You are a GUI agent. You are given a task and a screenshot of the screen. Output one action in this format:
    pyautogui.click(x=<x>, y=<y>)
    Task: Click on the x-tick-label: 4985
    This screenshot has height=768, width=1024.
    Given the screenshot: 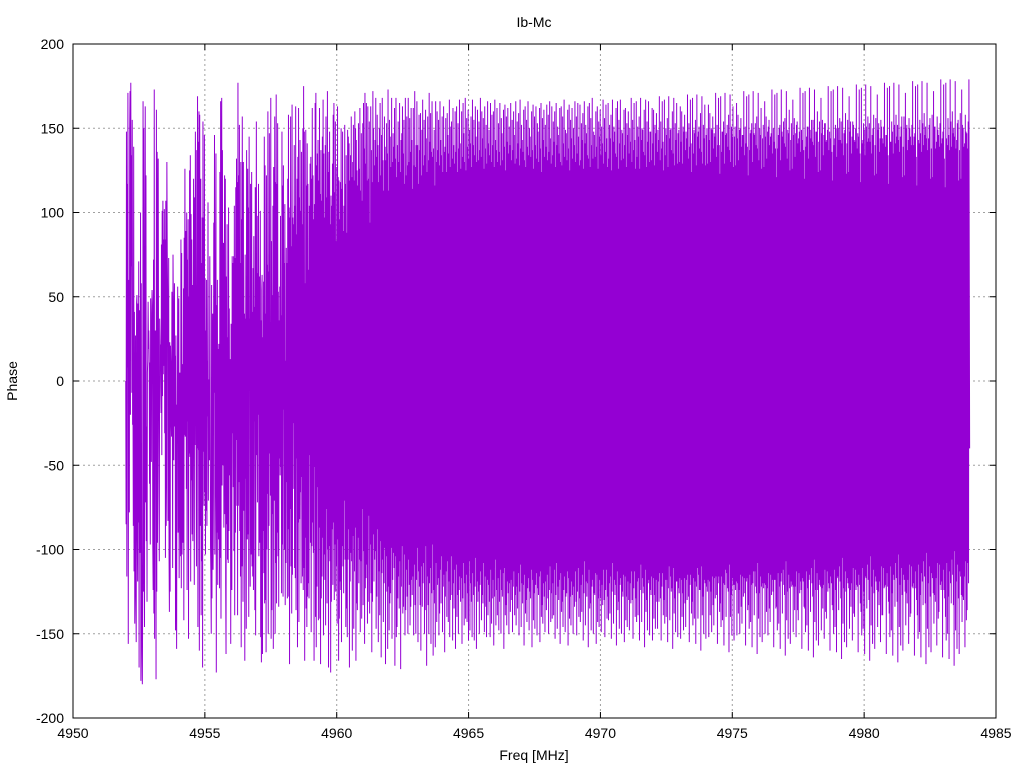 What is the action you would take?
    pyautogui.click(x=995, y=733)
    